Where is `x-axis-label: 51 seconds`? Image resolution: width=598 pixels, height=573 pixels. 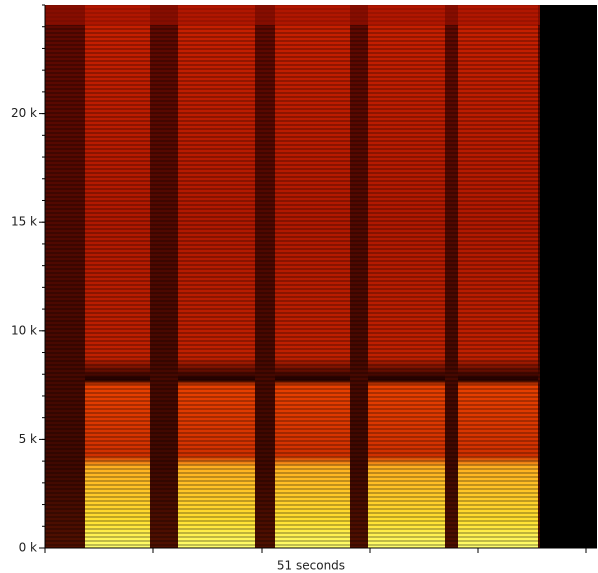 x-axis-label: 51 seconds is located at coordinates (311, 566).